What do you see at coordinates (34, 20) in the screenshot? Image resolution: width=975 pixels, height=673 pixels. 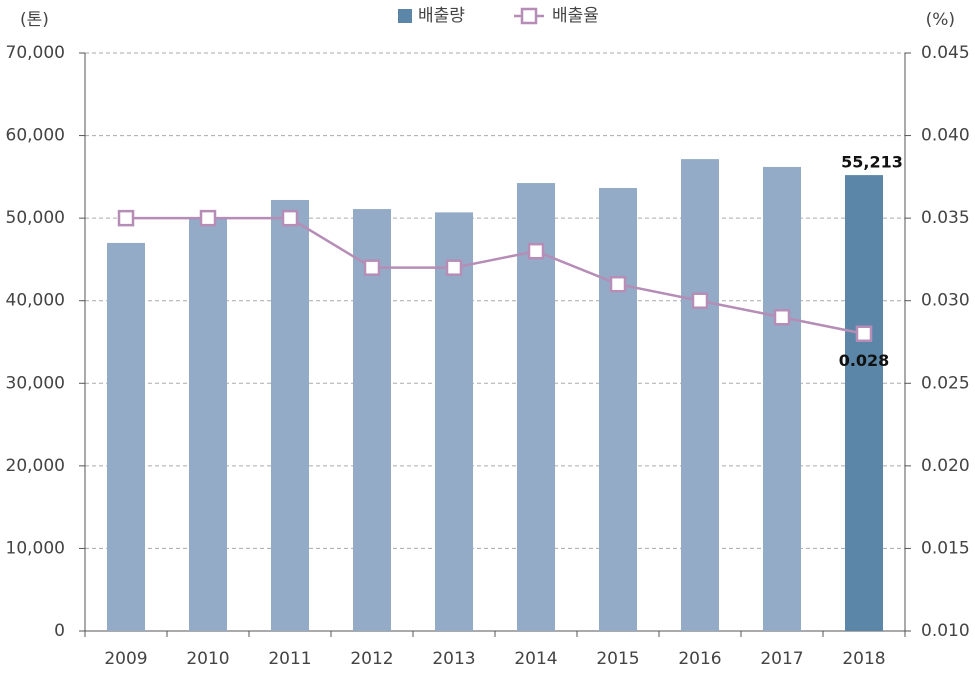 I see `y-axis-label: (톤)` at bounding box center [34, 20].